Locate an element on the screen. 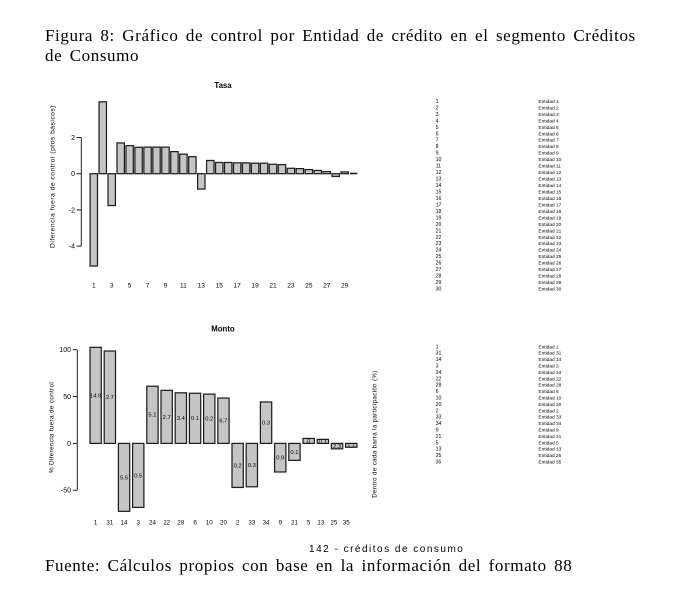 Image resolution: width=688 pixels, height=601 pixels. svg-text: 12 is located at coordinates (439, 173).